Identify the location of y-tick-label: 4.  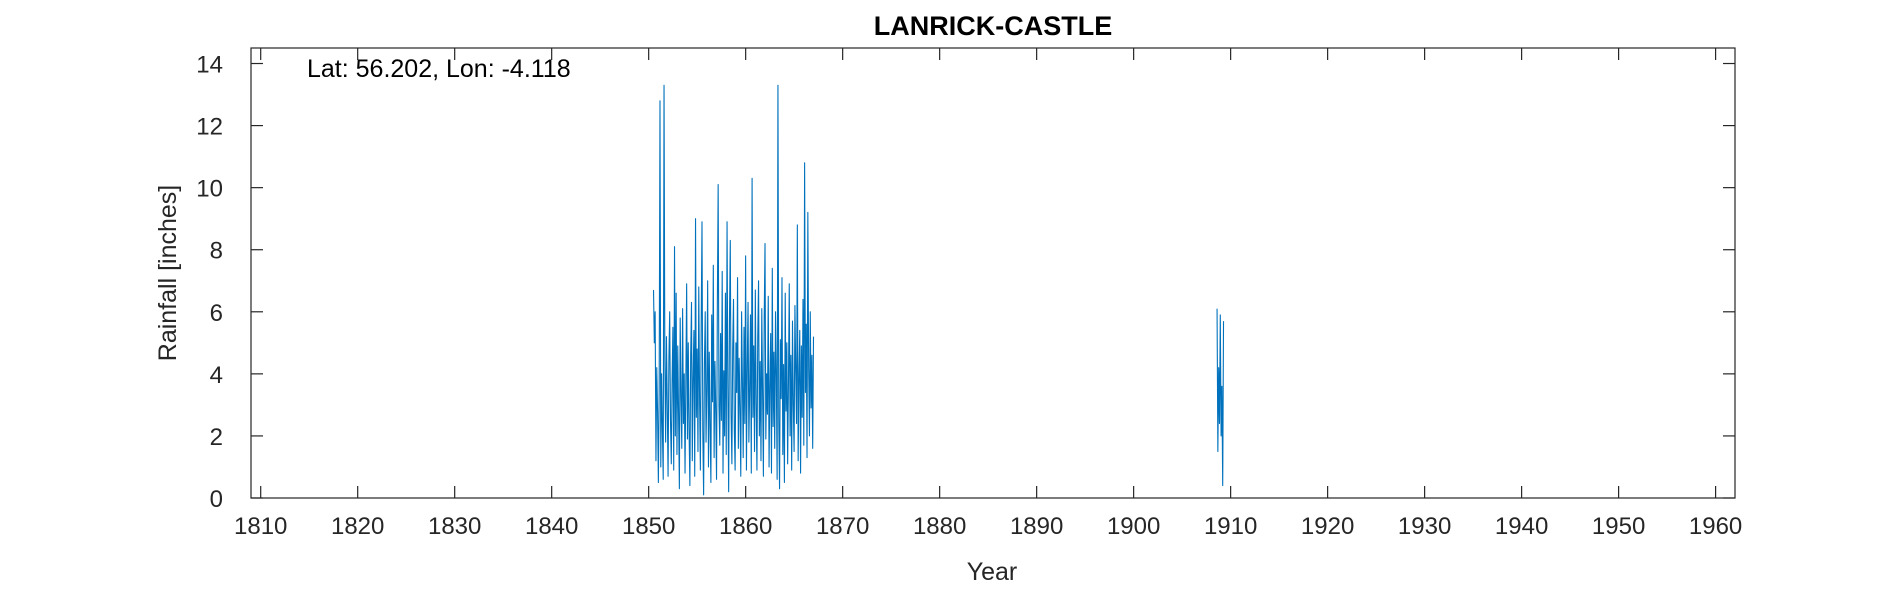
(216, 375).